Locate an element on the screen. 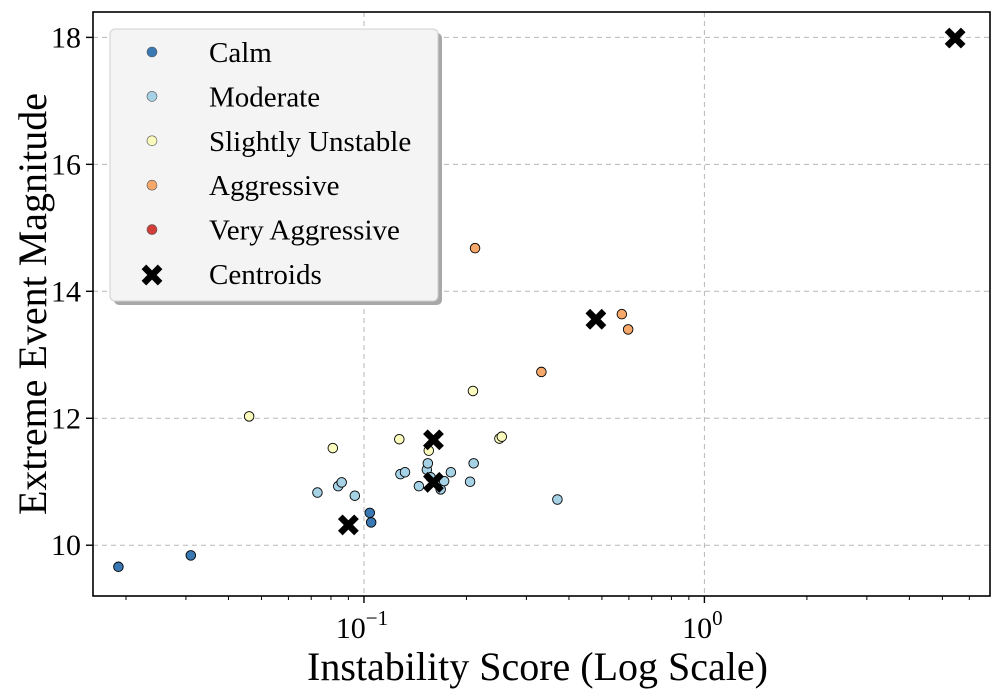  legend-label-aggressive: Aggressive is located at coordinates (274, 186).